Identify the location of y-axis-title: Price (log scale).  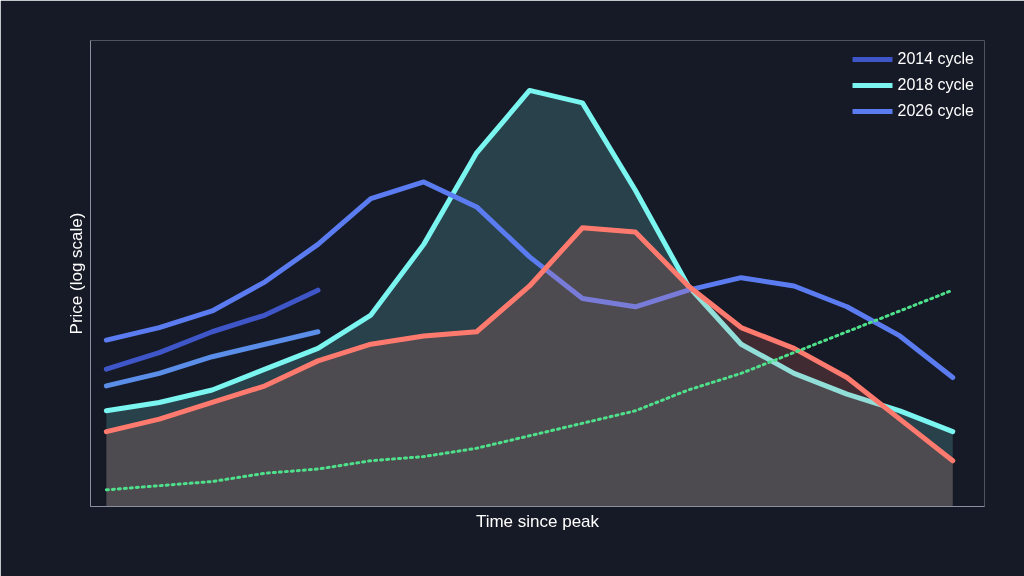
(76, 273).